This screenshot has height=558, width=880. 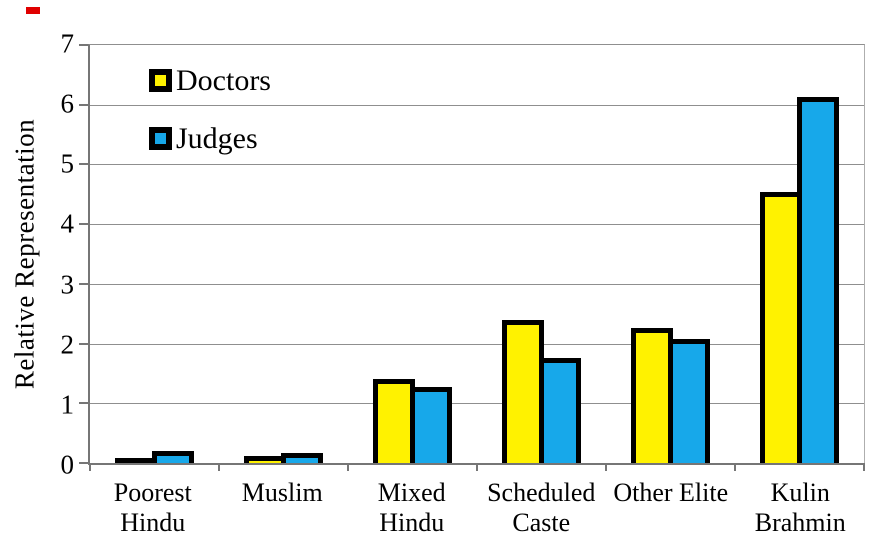 What do you see at coordinates (67, 404) in the screenshot?
I see `y-tick-label-1: 1` at bounding box center [67, 404].